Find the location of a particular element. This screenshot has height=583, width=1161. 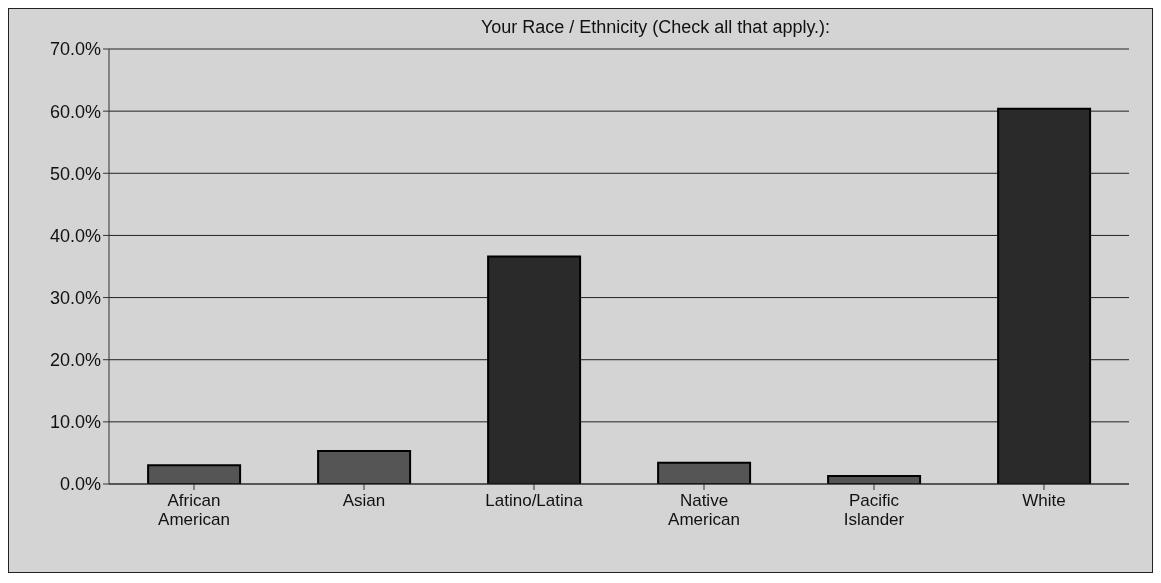

x-tick-label: Native American is located at coordinates (704, 510).